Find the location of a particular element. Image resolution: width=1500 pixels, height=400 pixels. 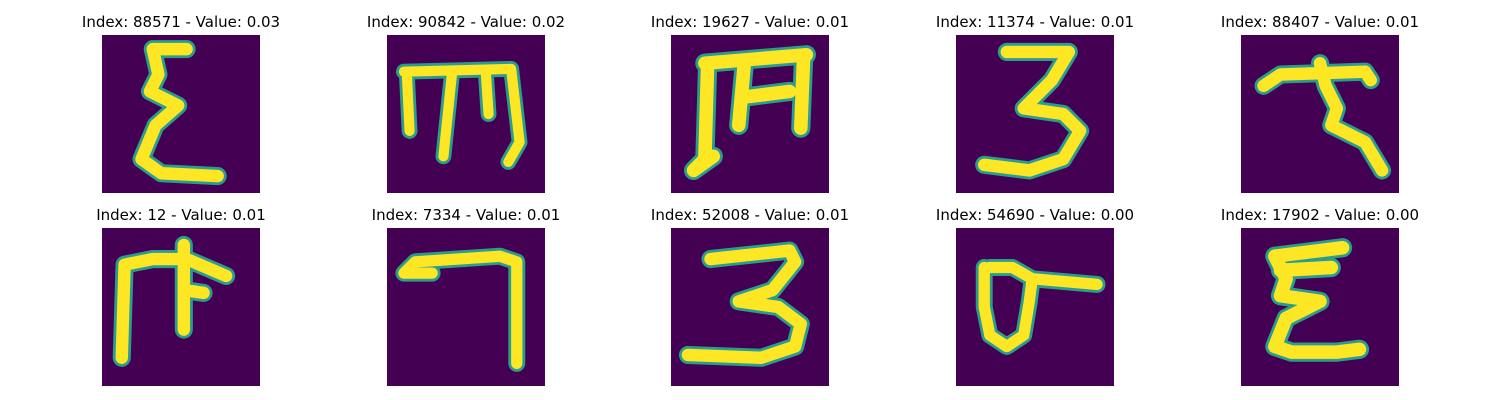

panel-5: Index: 88407 - Value: 0.01 is located at coordinates (1320, 114).